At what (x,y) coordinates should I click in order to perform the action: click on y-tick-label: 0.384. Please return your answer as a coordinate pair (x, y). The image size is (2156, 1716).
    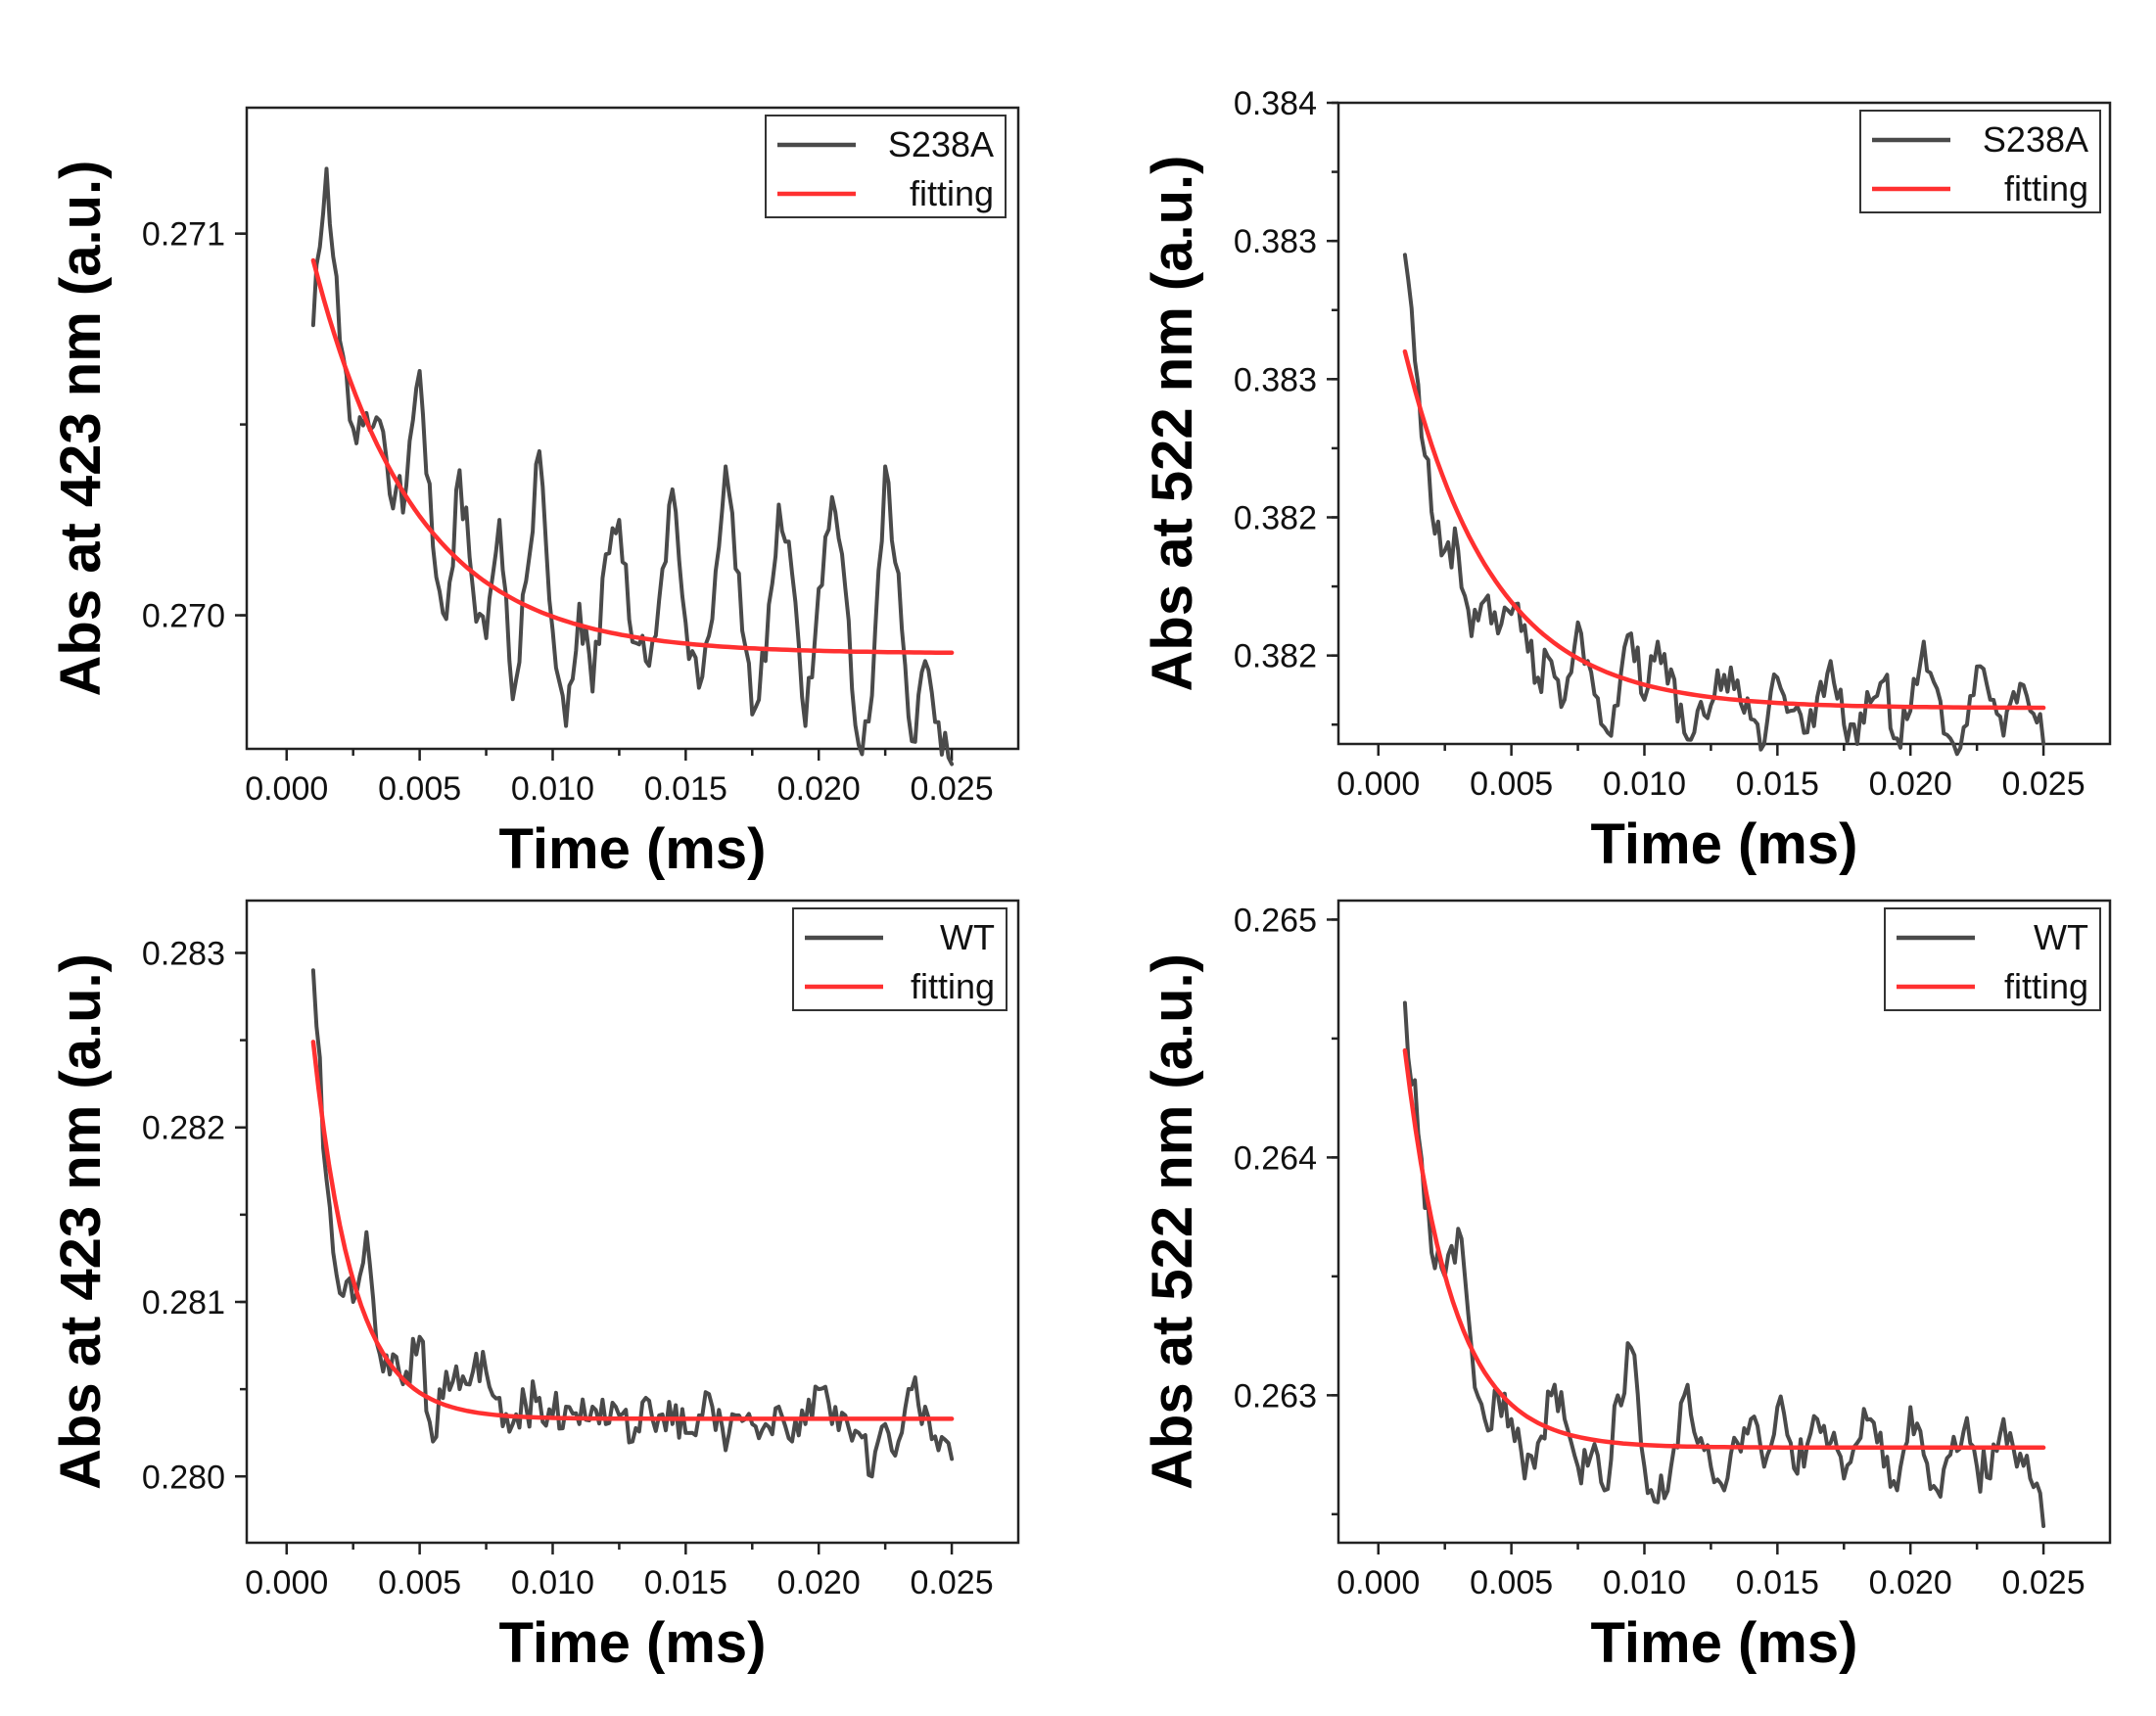
    Looking at the image, I should click on (1276, 103).